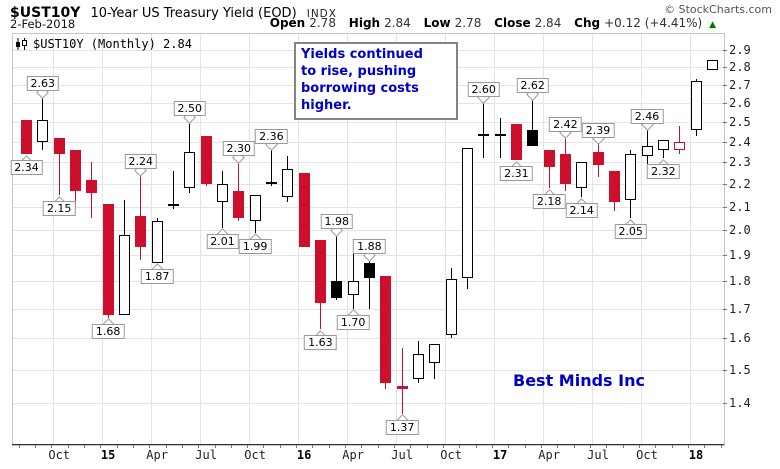 This screenshot has width=780, height=469. I want to click on y-tick-label: 2.9, so click(740, 50).